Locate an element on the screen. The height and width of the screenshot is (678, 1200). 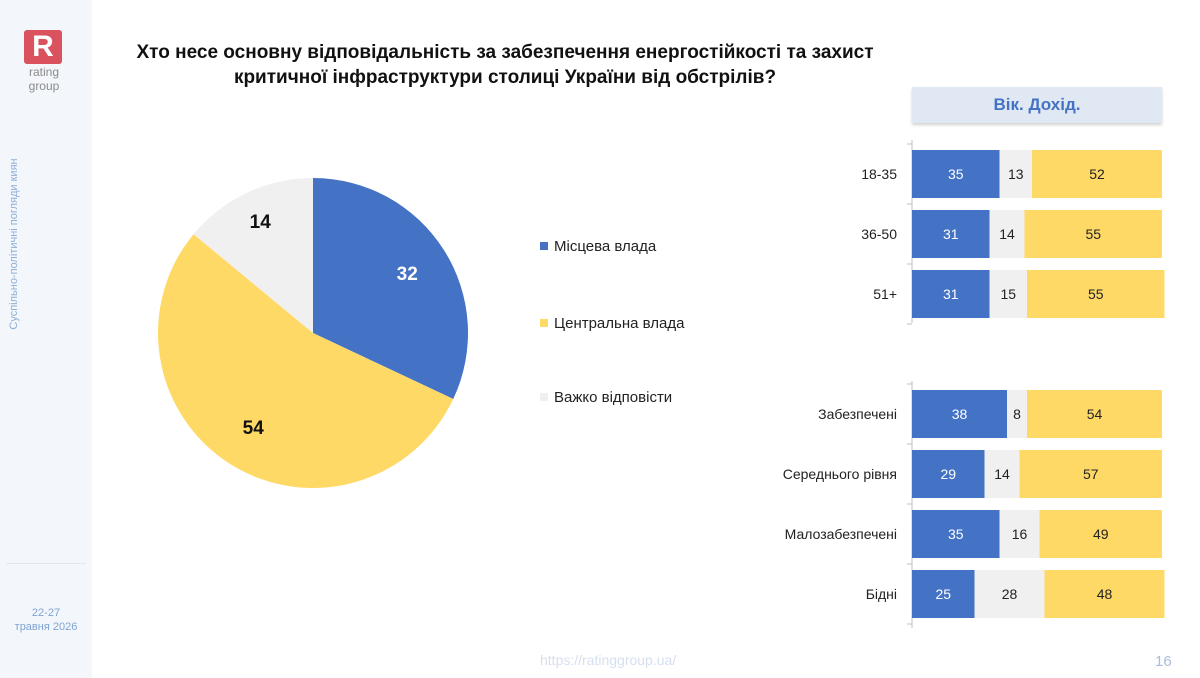
legend-item-hard: Важко відповісти is located at coordinates (606, 397).